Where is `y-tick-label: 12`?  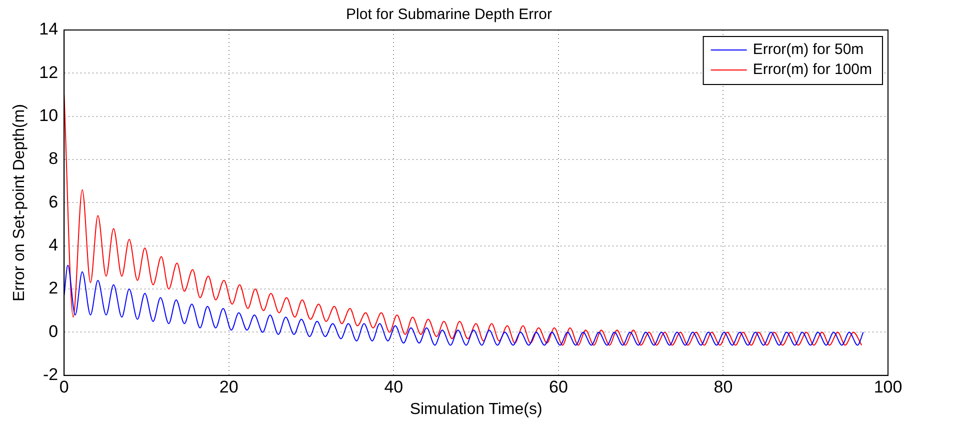
y-tick-label: 12 is located at coordinates (48, 72).